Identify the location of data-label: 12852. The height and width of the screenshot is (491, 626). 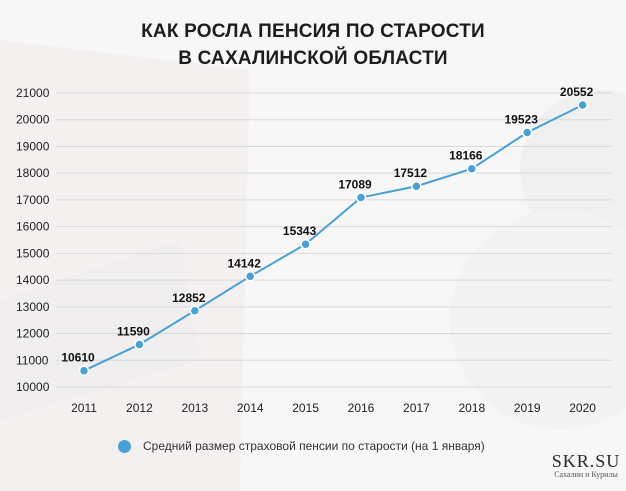
(189, 298).